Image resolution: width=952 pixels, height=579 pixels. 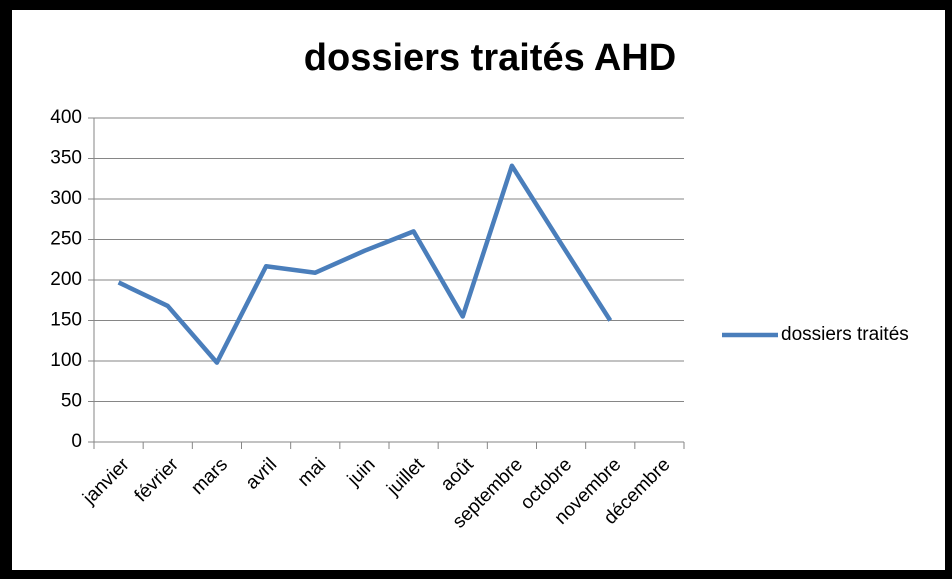 What do you see at coordinates (490, 58) in the screenshot?
I see `chart-title: dossiers traités AHD` at bounding box center [490, 58].